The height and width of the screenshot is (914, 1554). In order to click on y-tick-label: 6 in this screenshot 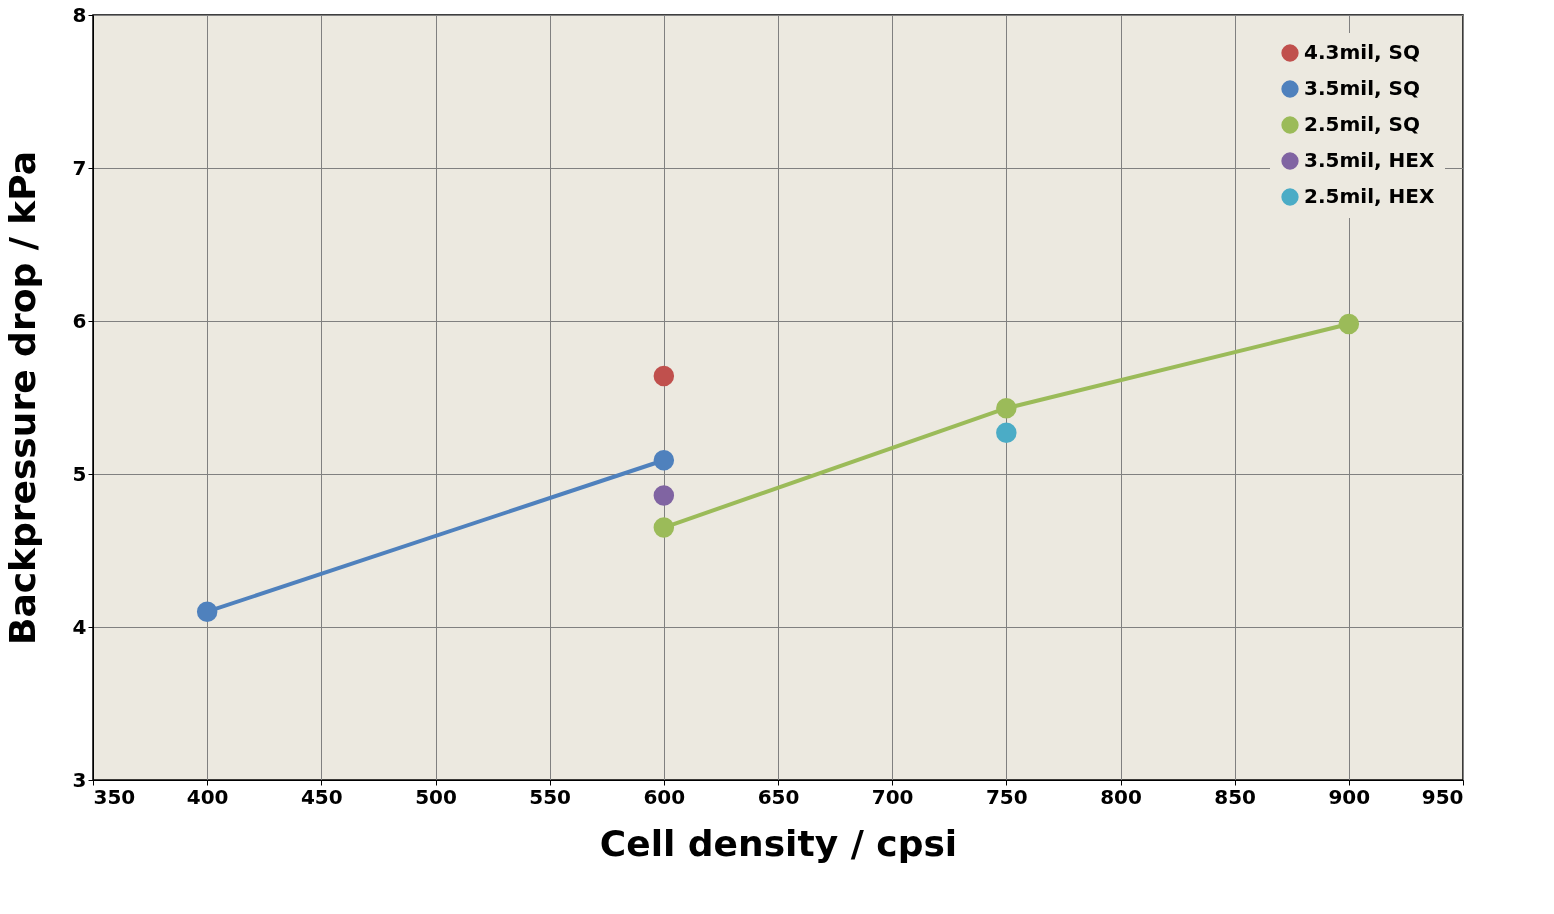, I will do `click(79, 320)`.